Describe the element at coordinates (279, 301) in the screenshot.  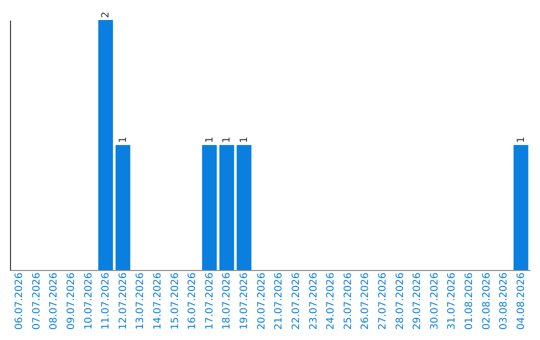
I see `x-tick-label: 21.07.2026` at that location.